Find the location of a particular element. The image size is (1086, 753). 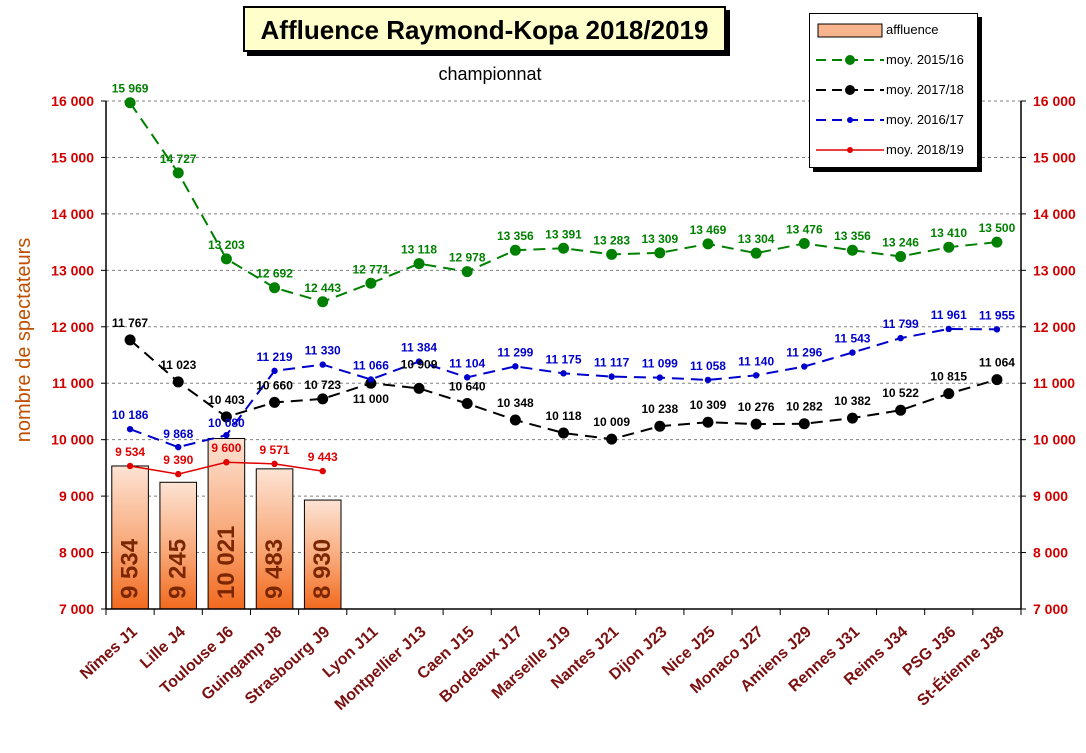

y-tick-label-left: 13 000 is located at coordinates (72, 270).